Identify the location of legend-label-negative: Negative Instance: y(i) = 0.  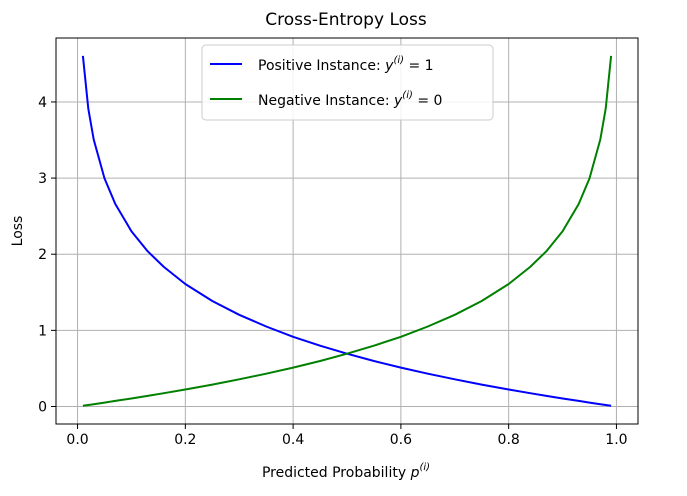
(350, 99).